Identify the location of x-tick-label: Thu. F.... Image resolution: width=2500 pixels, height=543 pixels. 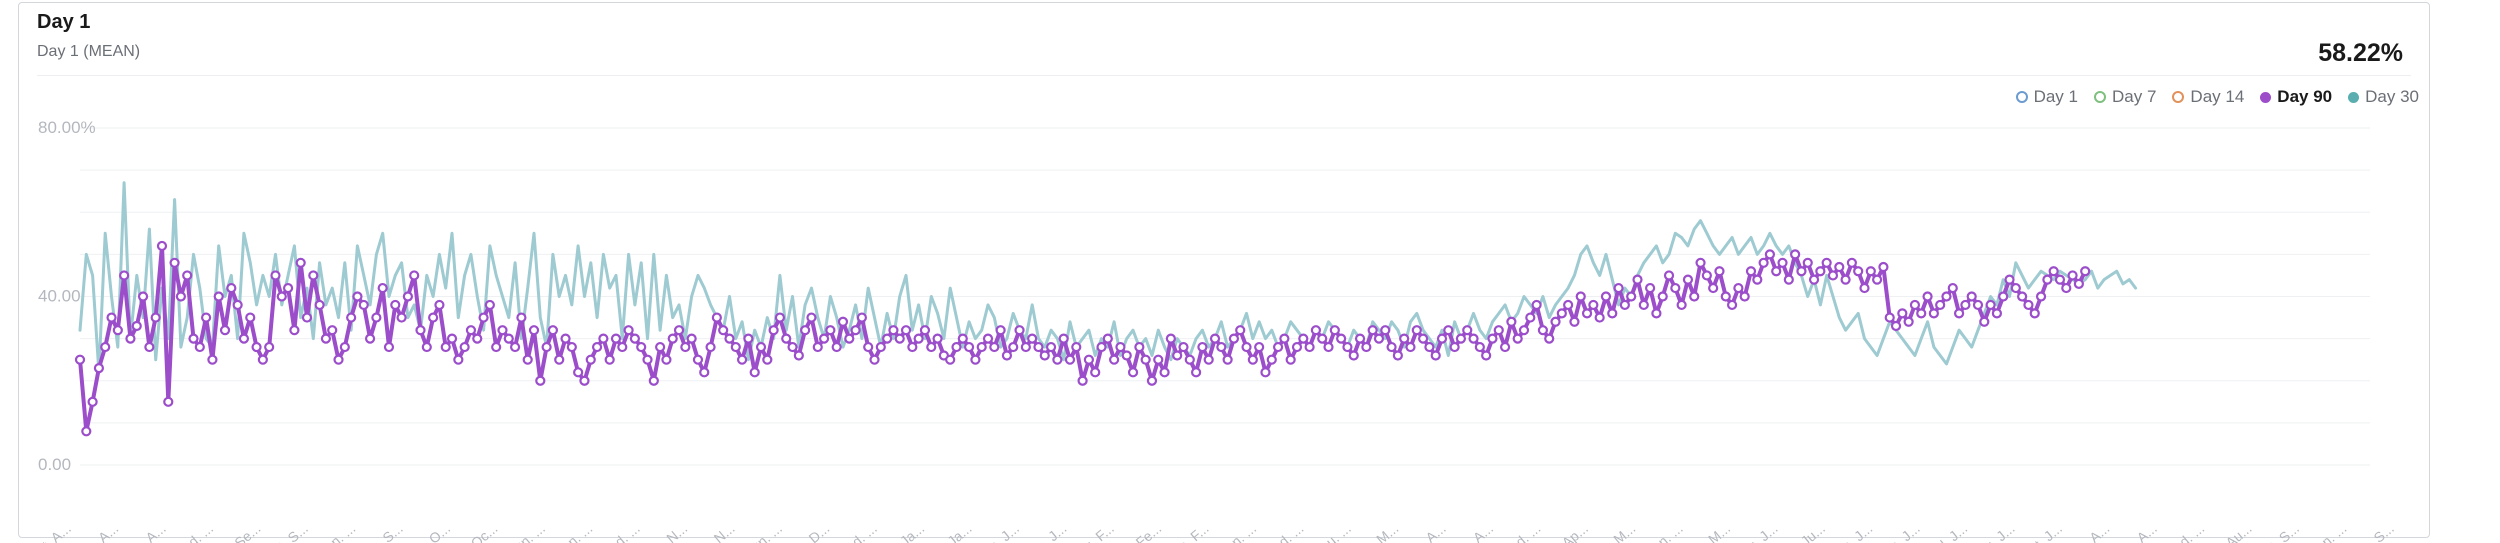
(1092, 531).